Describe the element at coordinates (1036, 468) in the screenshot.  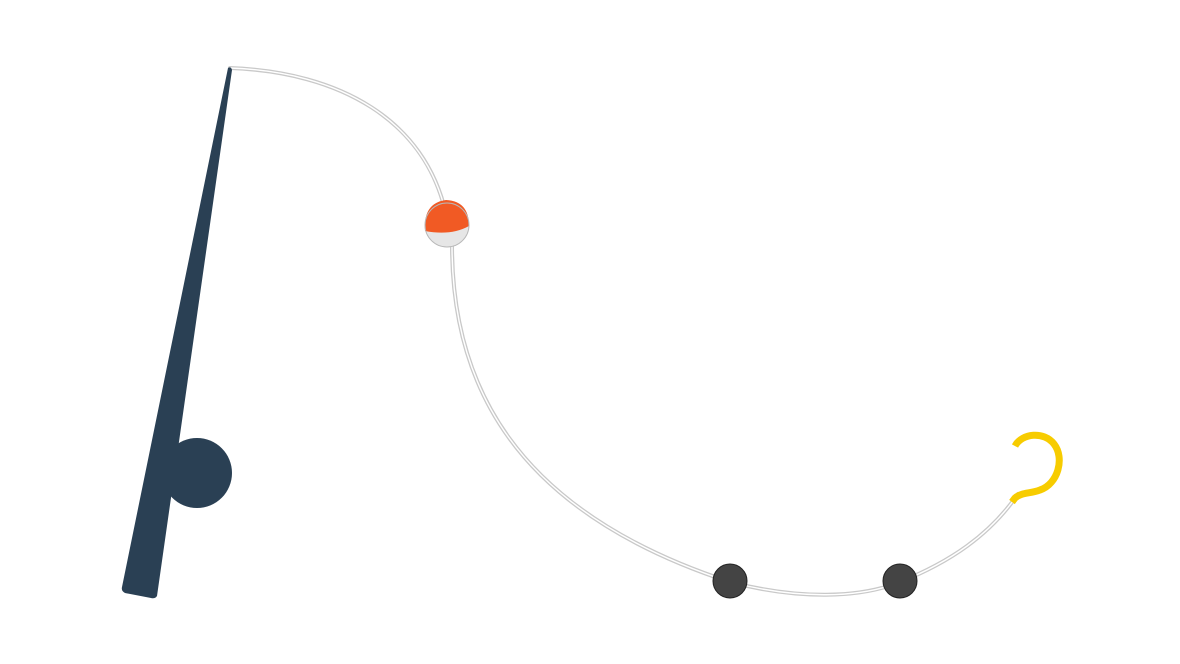
I see `hook-icon` at that location.